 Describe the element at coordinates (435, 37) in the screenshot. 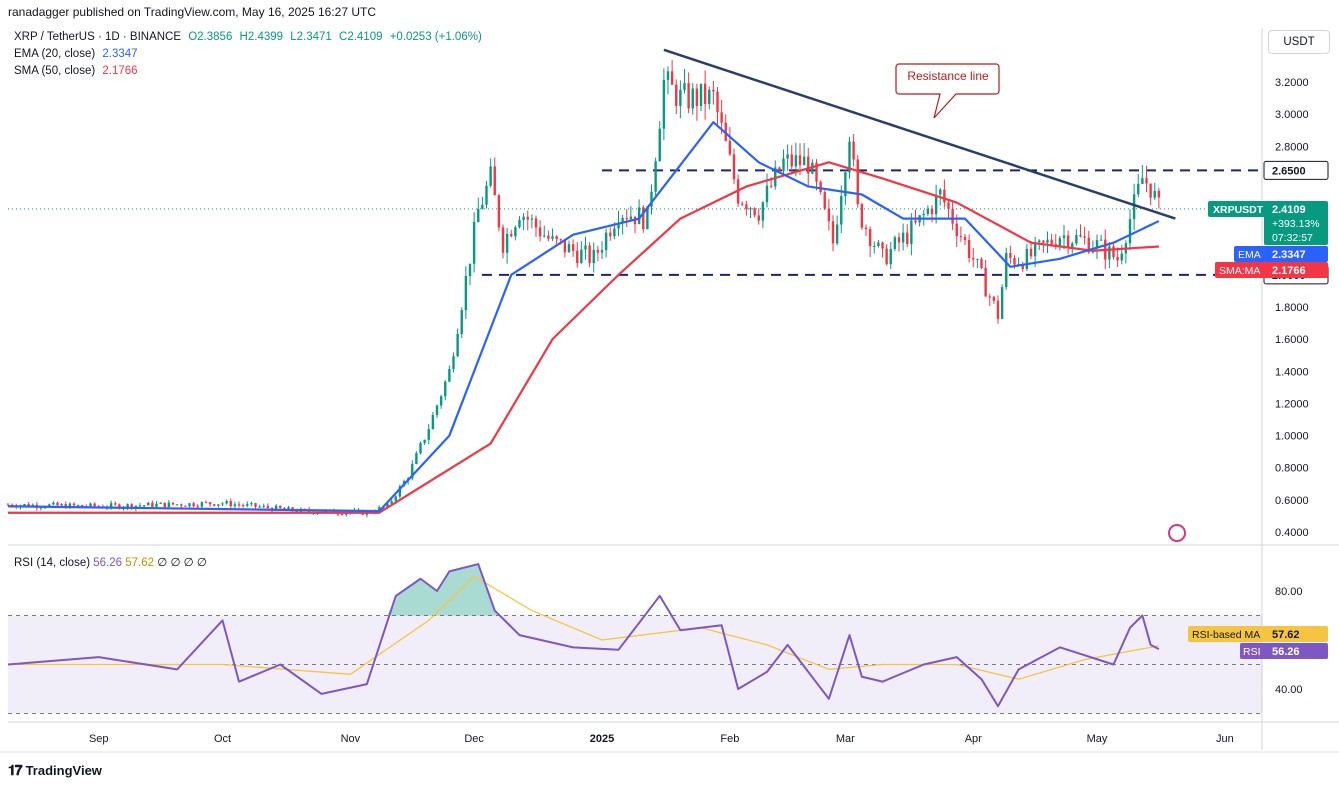

I see `ohlc-change: +0.0253 (+1.06%)` at that location.